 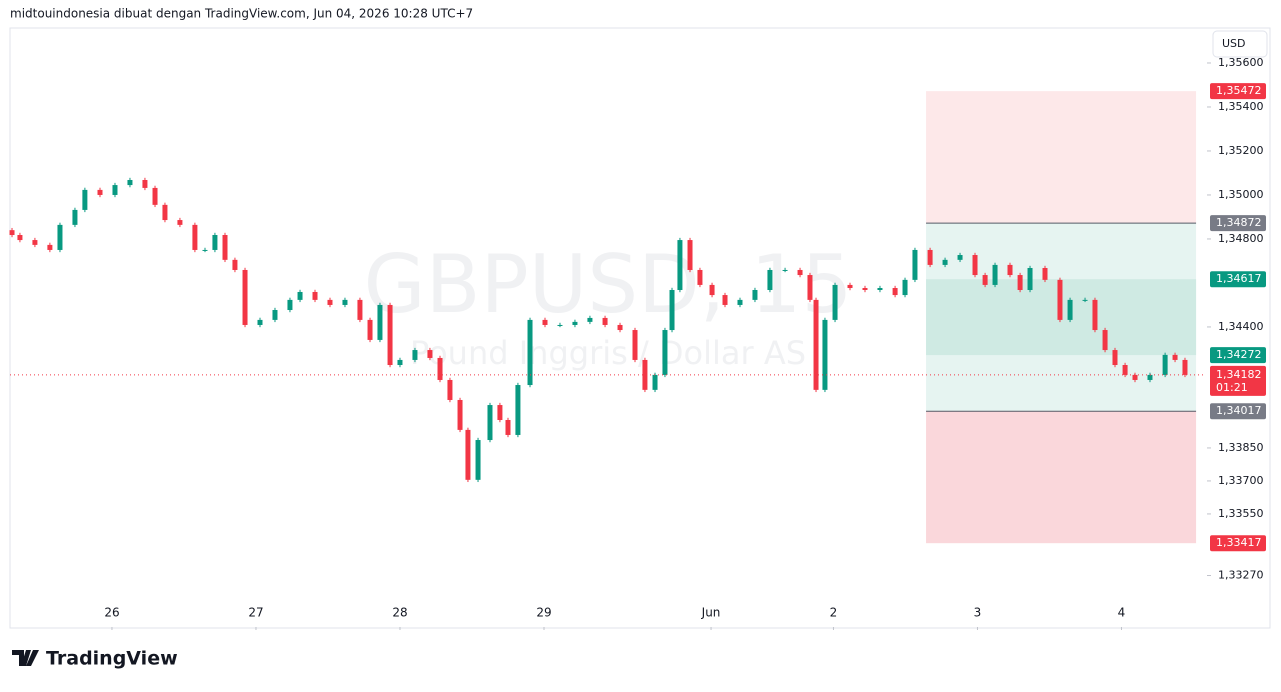 What do you see at coordinates (608, 284) in the screenshot?
I see `watermark: GBPUSD, 15` at bounding box center [608, 284].